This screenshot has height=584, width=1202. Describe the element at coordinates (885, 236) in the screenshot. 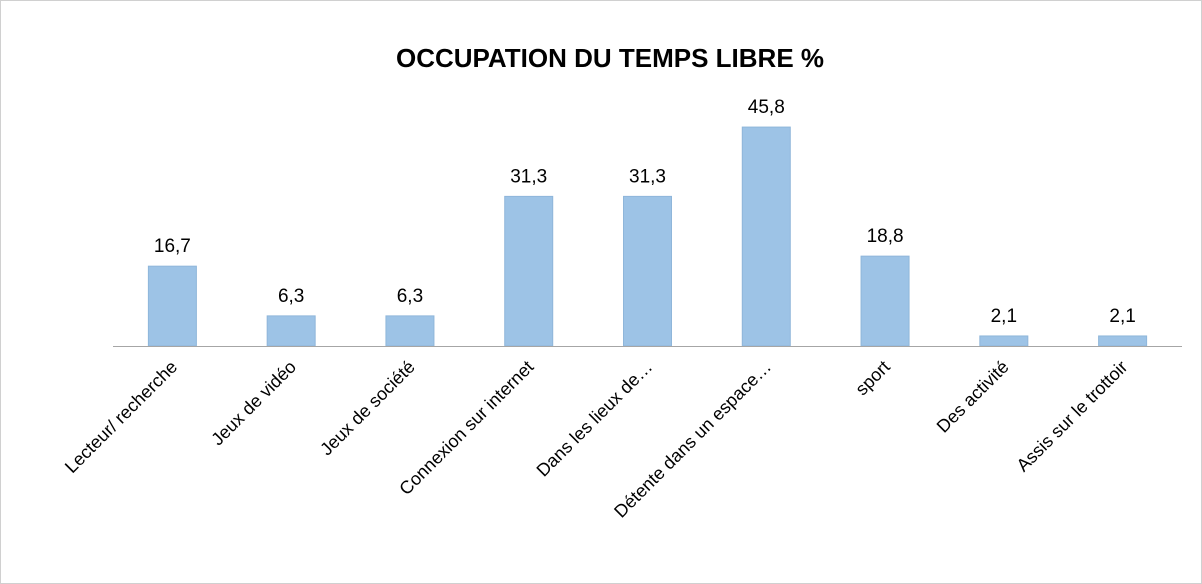

I see `data-label: 18,8` at that location.